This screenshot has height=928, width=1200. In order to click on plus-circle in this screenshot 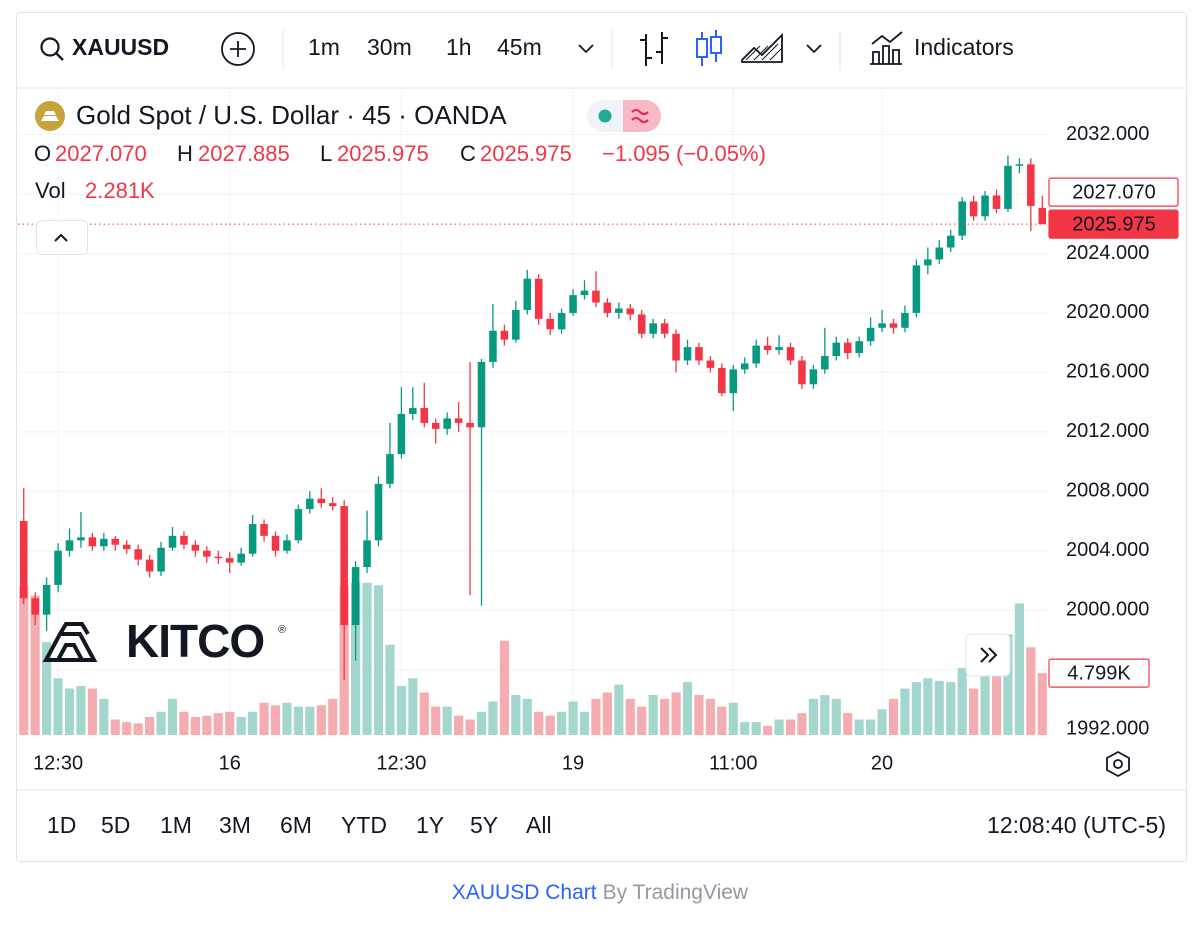, I will do `click(238, 49)`.